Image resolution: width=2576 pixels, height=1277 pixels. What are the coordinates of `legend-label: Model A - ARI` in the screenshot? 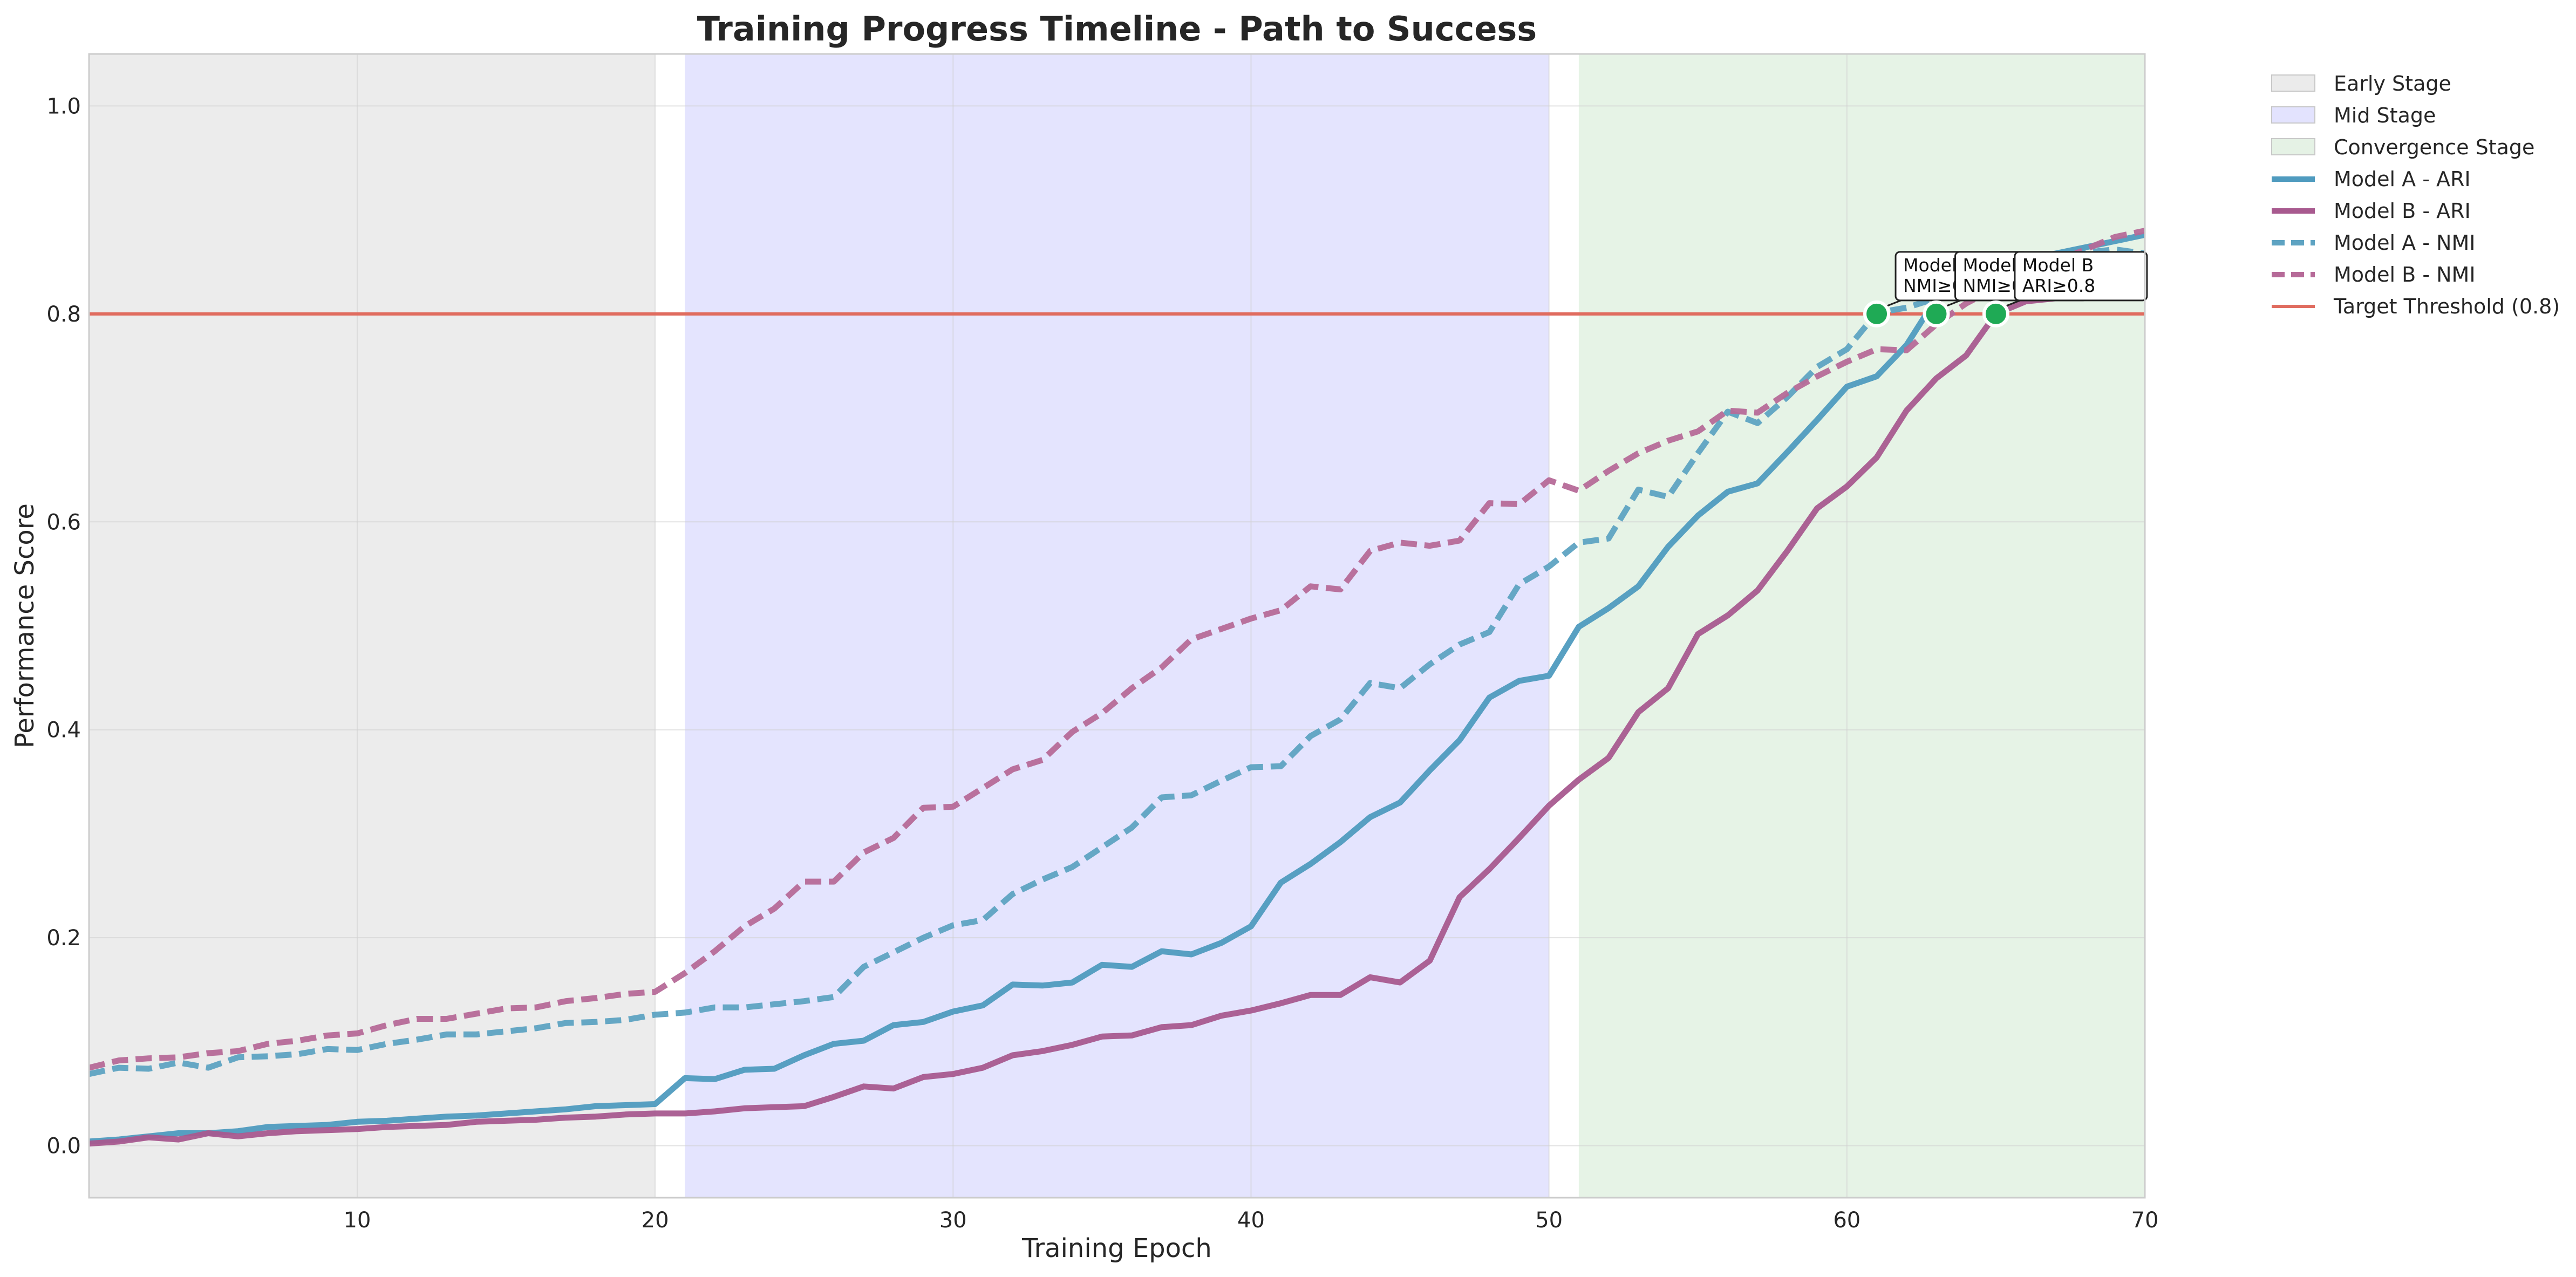 It's located at (2402, 179).